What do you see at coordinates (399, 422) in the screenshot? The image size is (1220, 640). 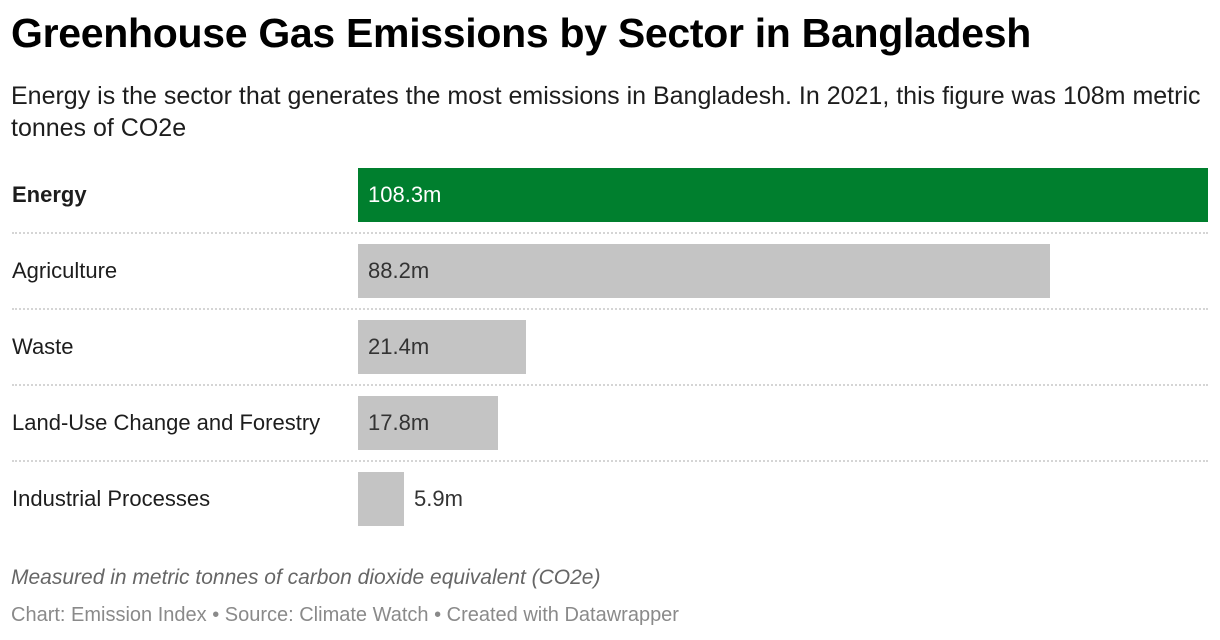 I see `value-label: 17.8m` at bounding box center [399, 422].